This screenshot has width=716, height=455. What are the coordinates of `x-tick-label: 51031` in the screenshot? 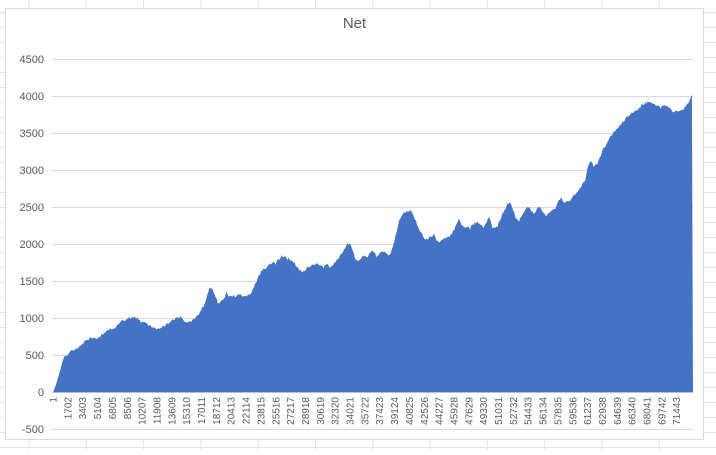 It's located at (499, 411).